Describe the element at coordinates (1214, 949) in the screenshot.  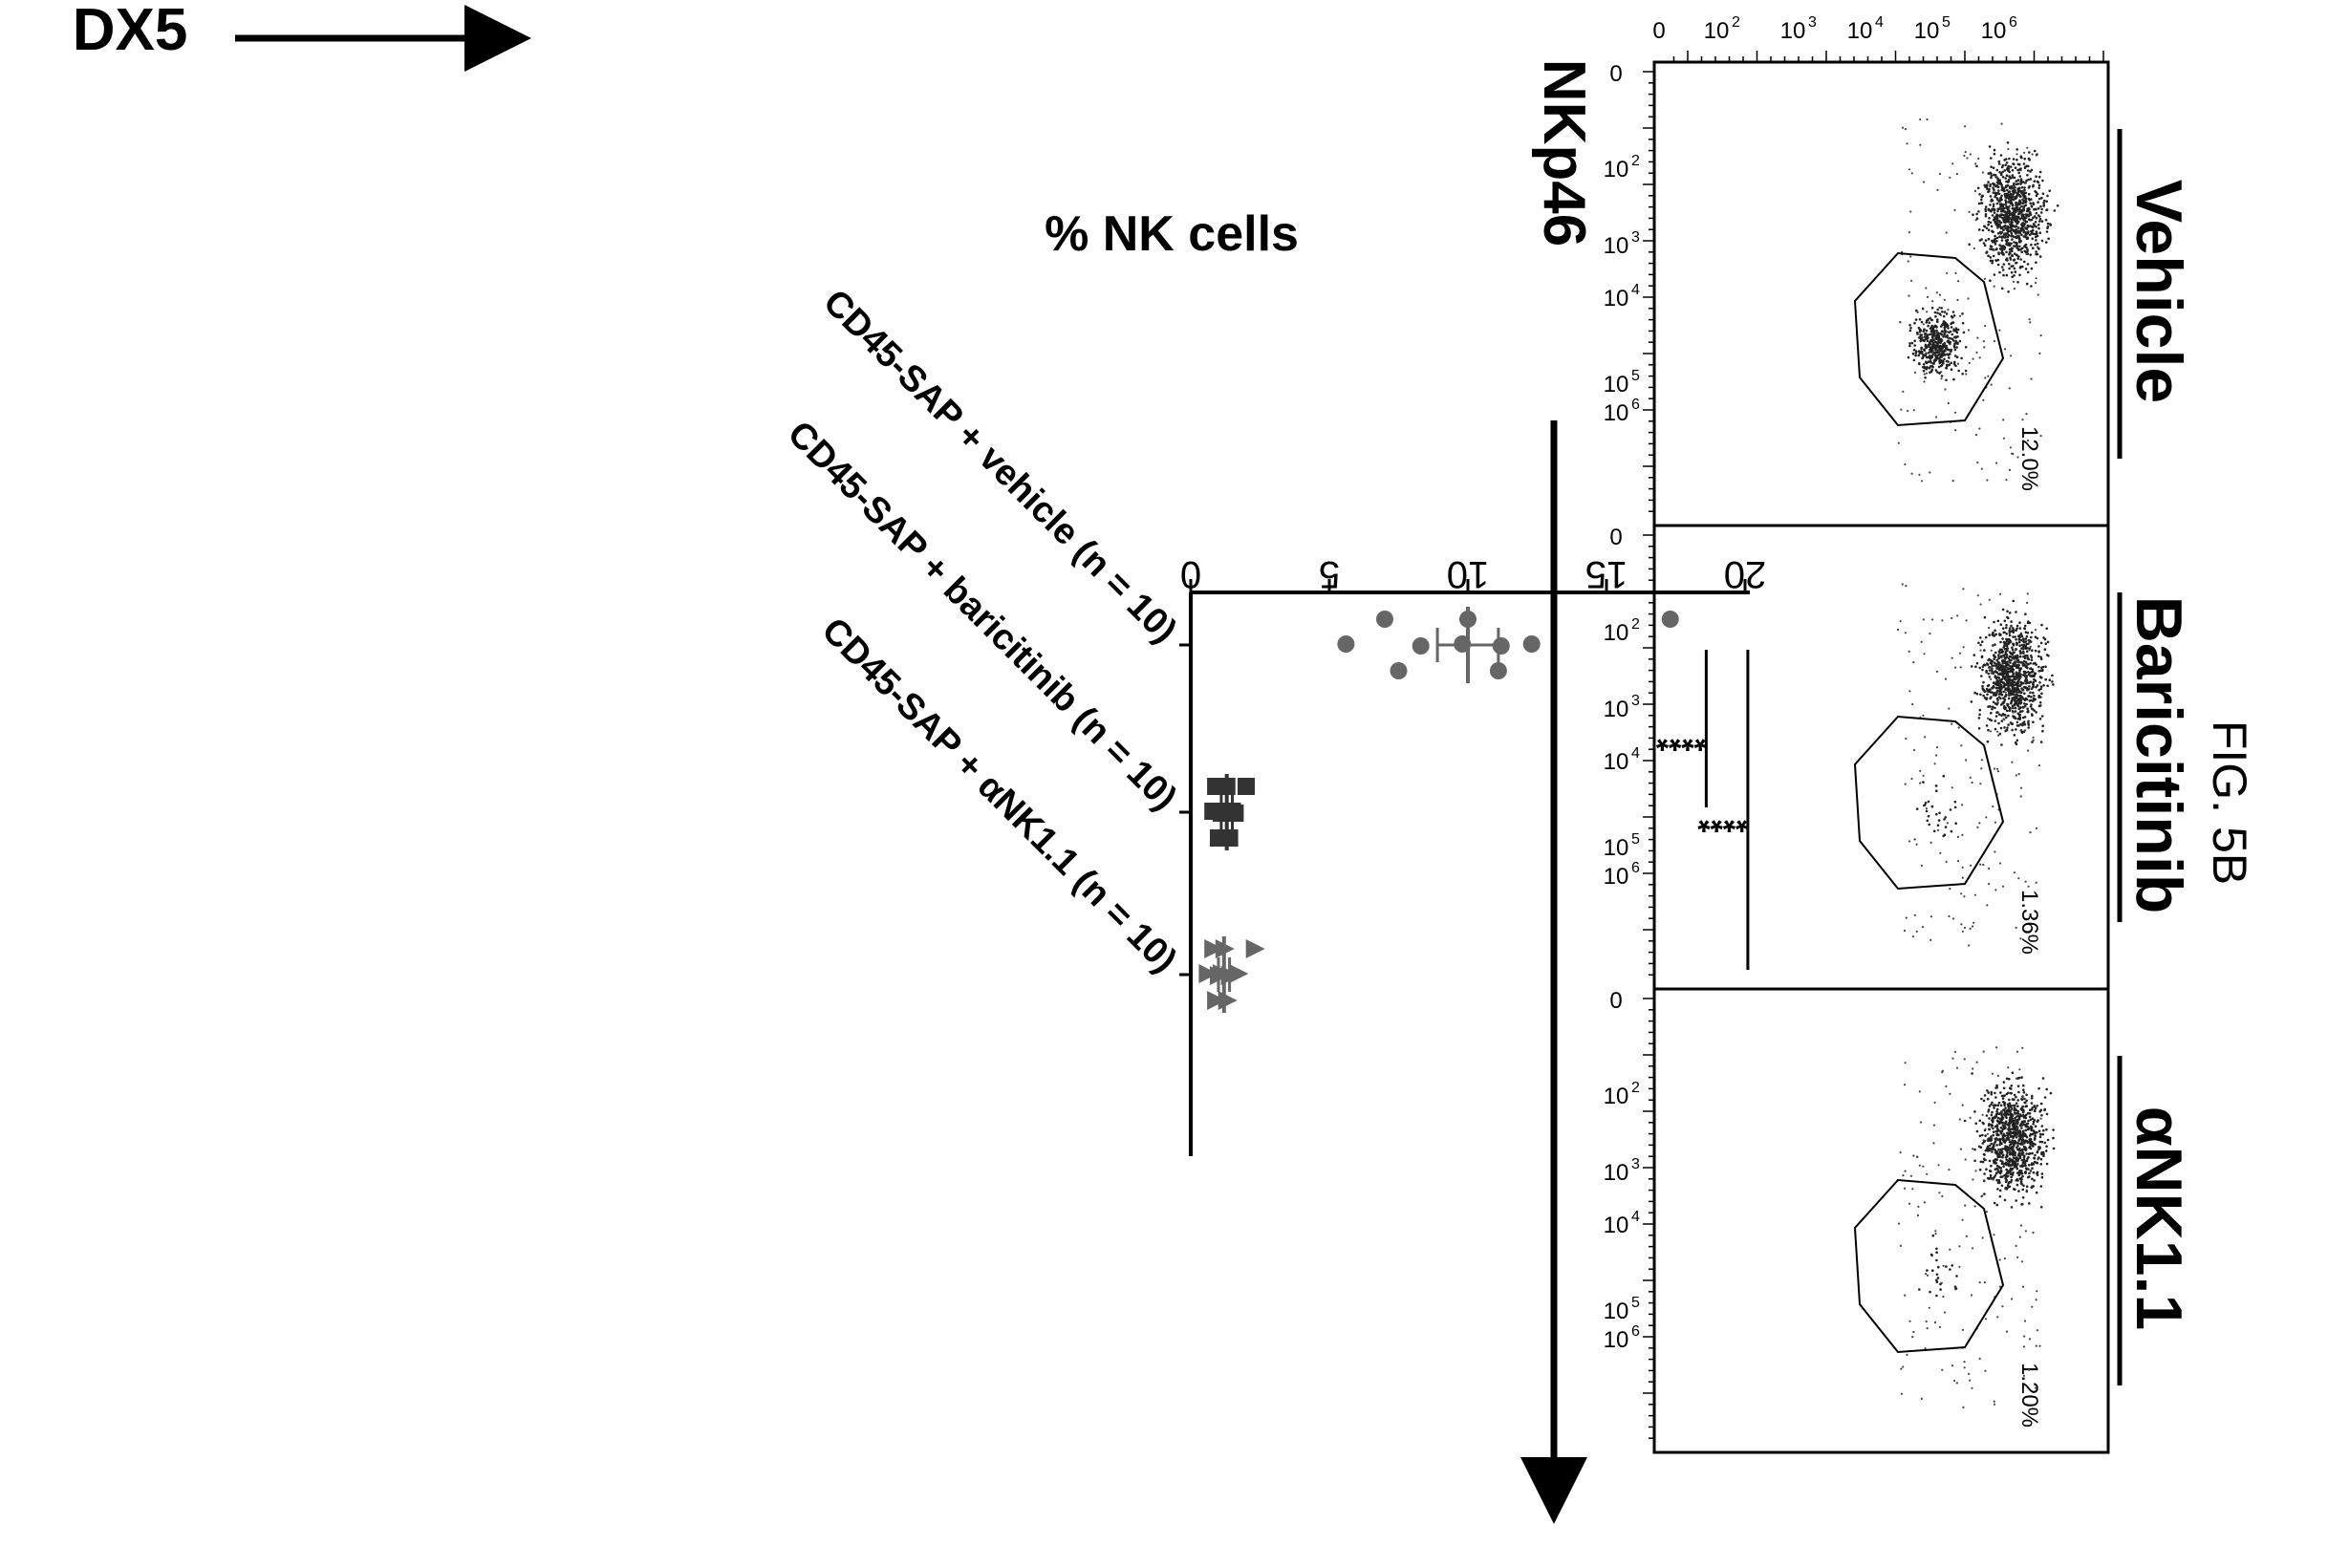
I see `data-point` at that location.